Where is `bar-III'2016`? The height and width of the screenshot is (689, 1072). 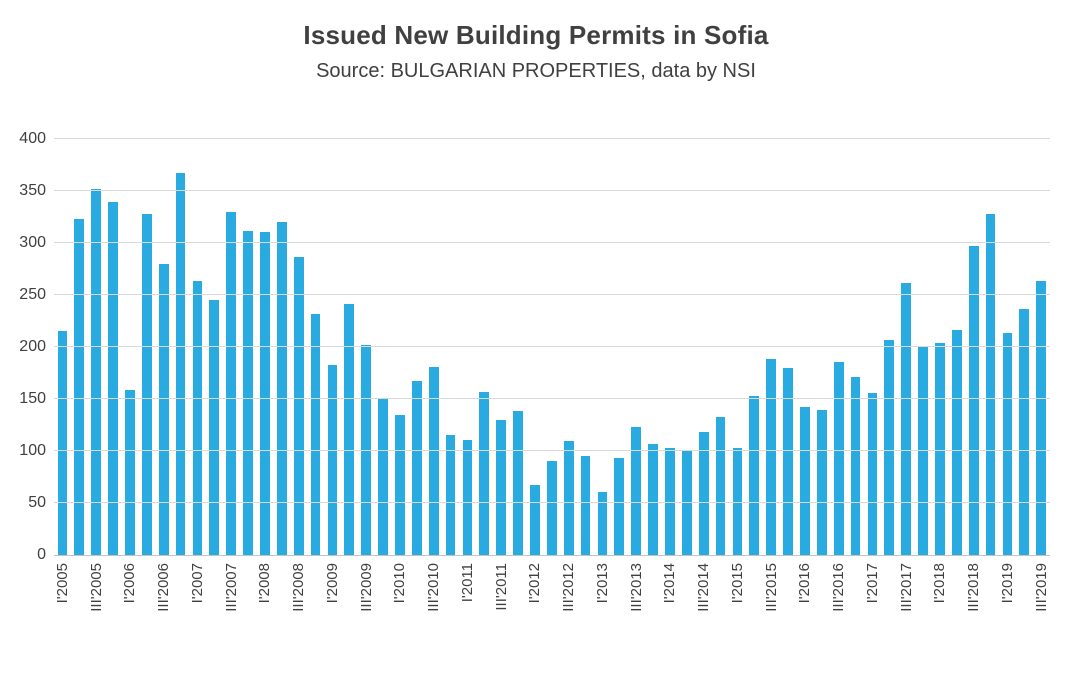 bar-III'2016 is located at coordinates (838, 458).